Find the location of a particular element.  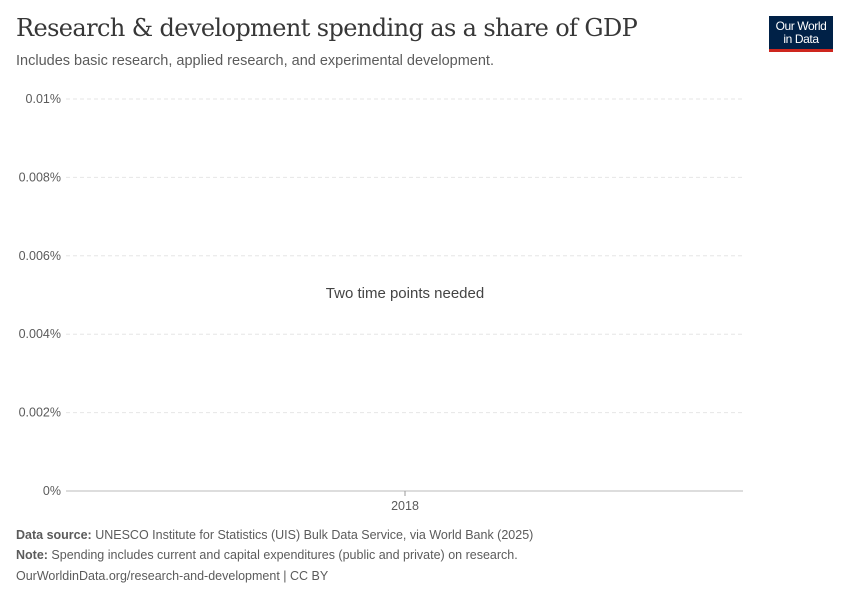

y-tick-label: 0.002% is located at coordinates (40, 413).